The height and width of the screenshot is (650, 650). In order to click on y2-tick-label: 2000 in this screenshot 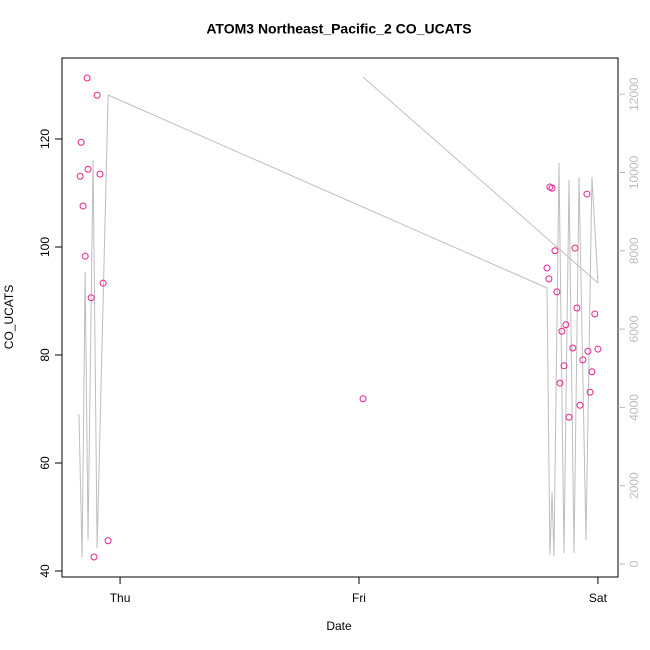, I will do `click(634, 485)`.